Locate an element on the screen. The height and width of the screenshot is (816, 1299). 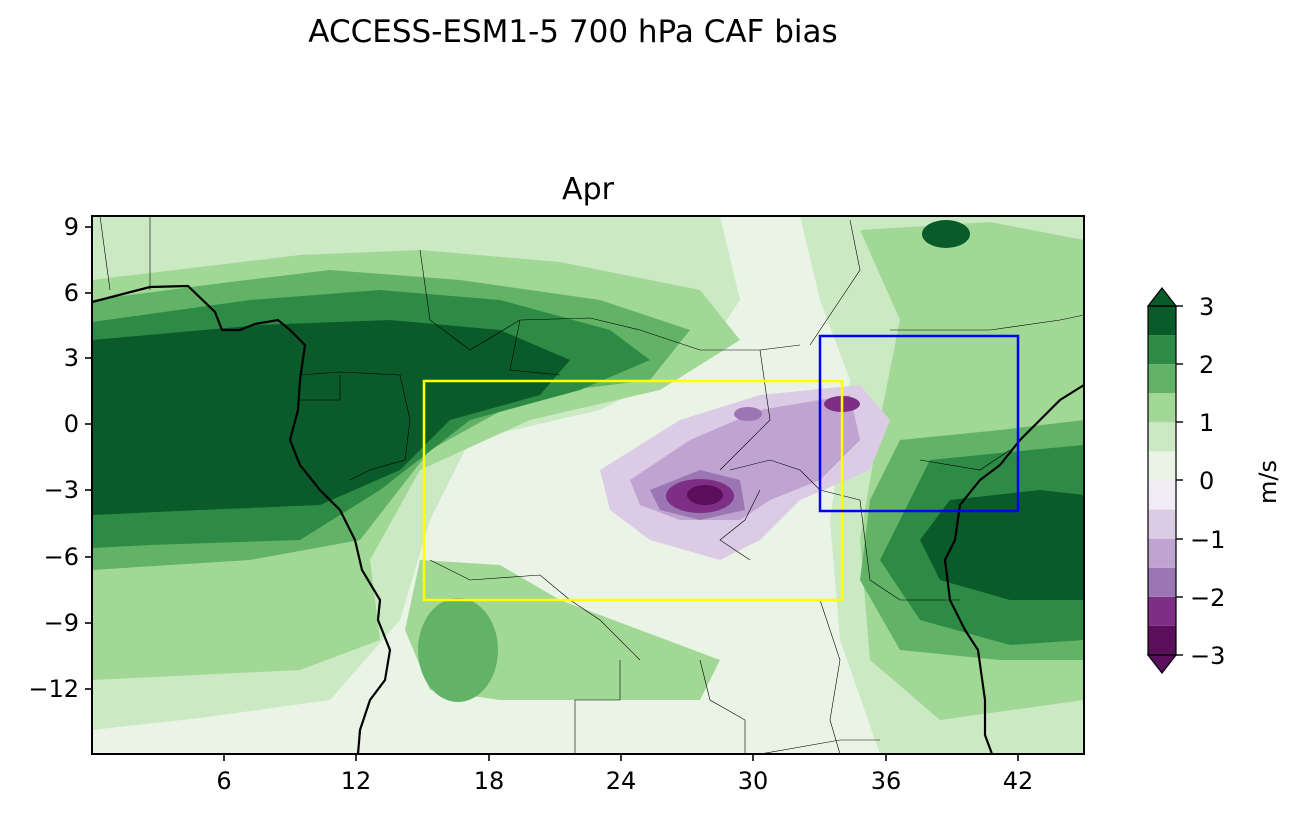
colorbar-segments is located at coordinates (1162, 480).